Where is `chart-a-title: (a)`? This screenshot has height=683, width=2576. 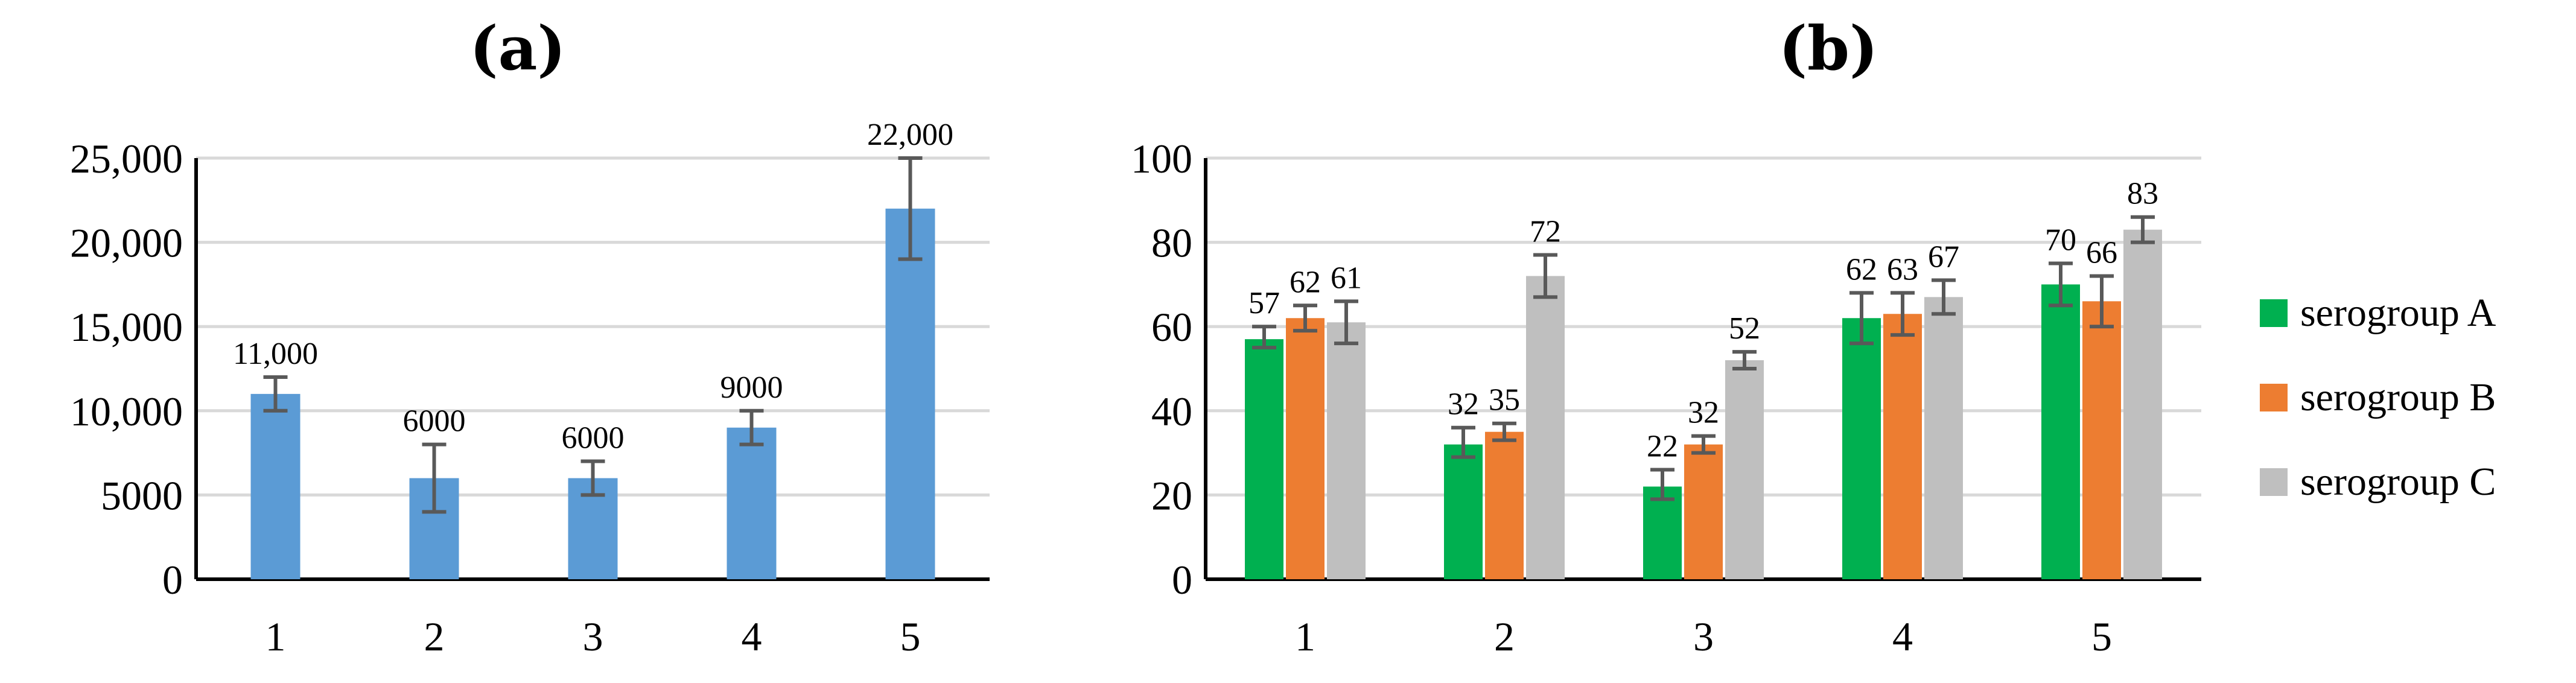 chart-a-title: (a) is located at coordinates (517, 48).